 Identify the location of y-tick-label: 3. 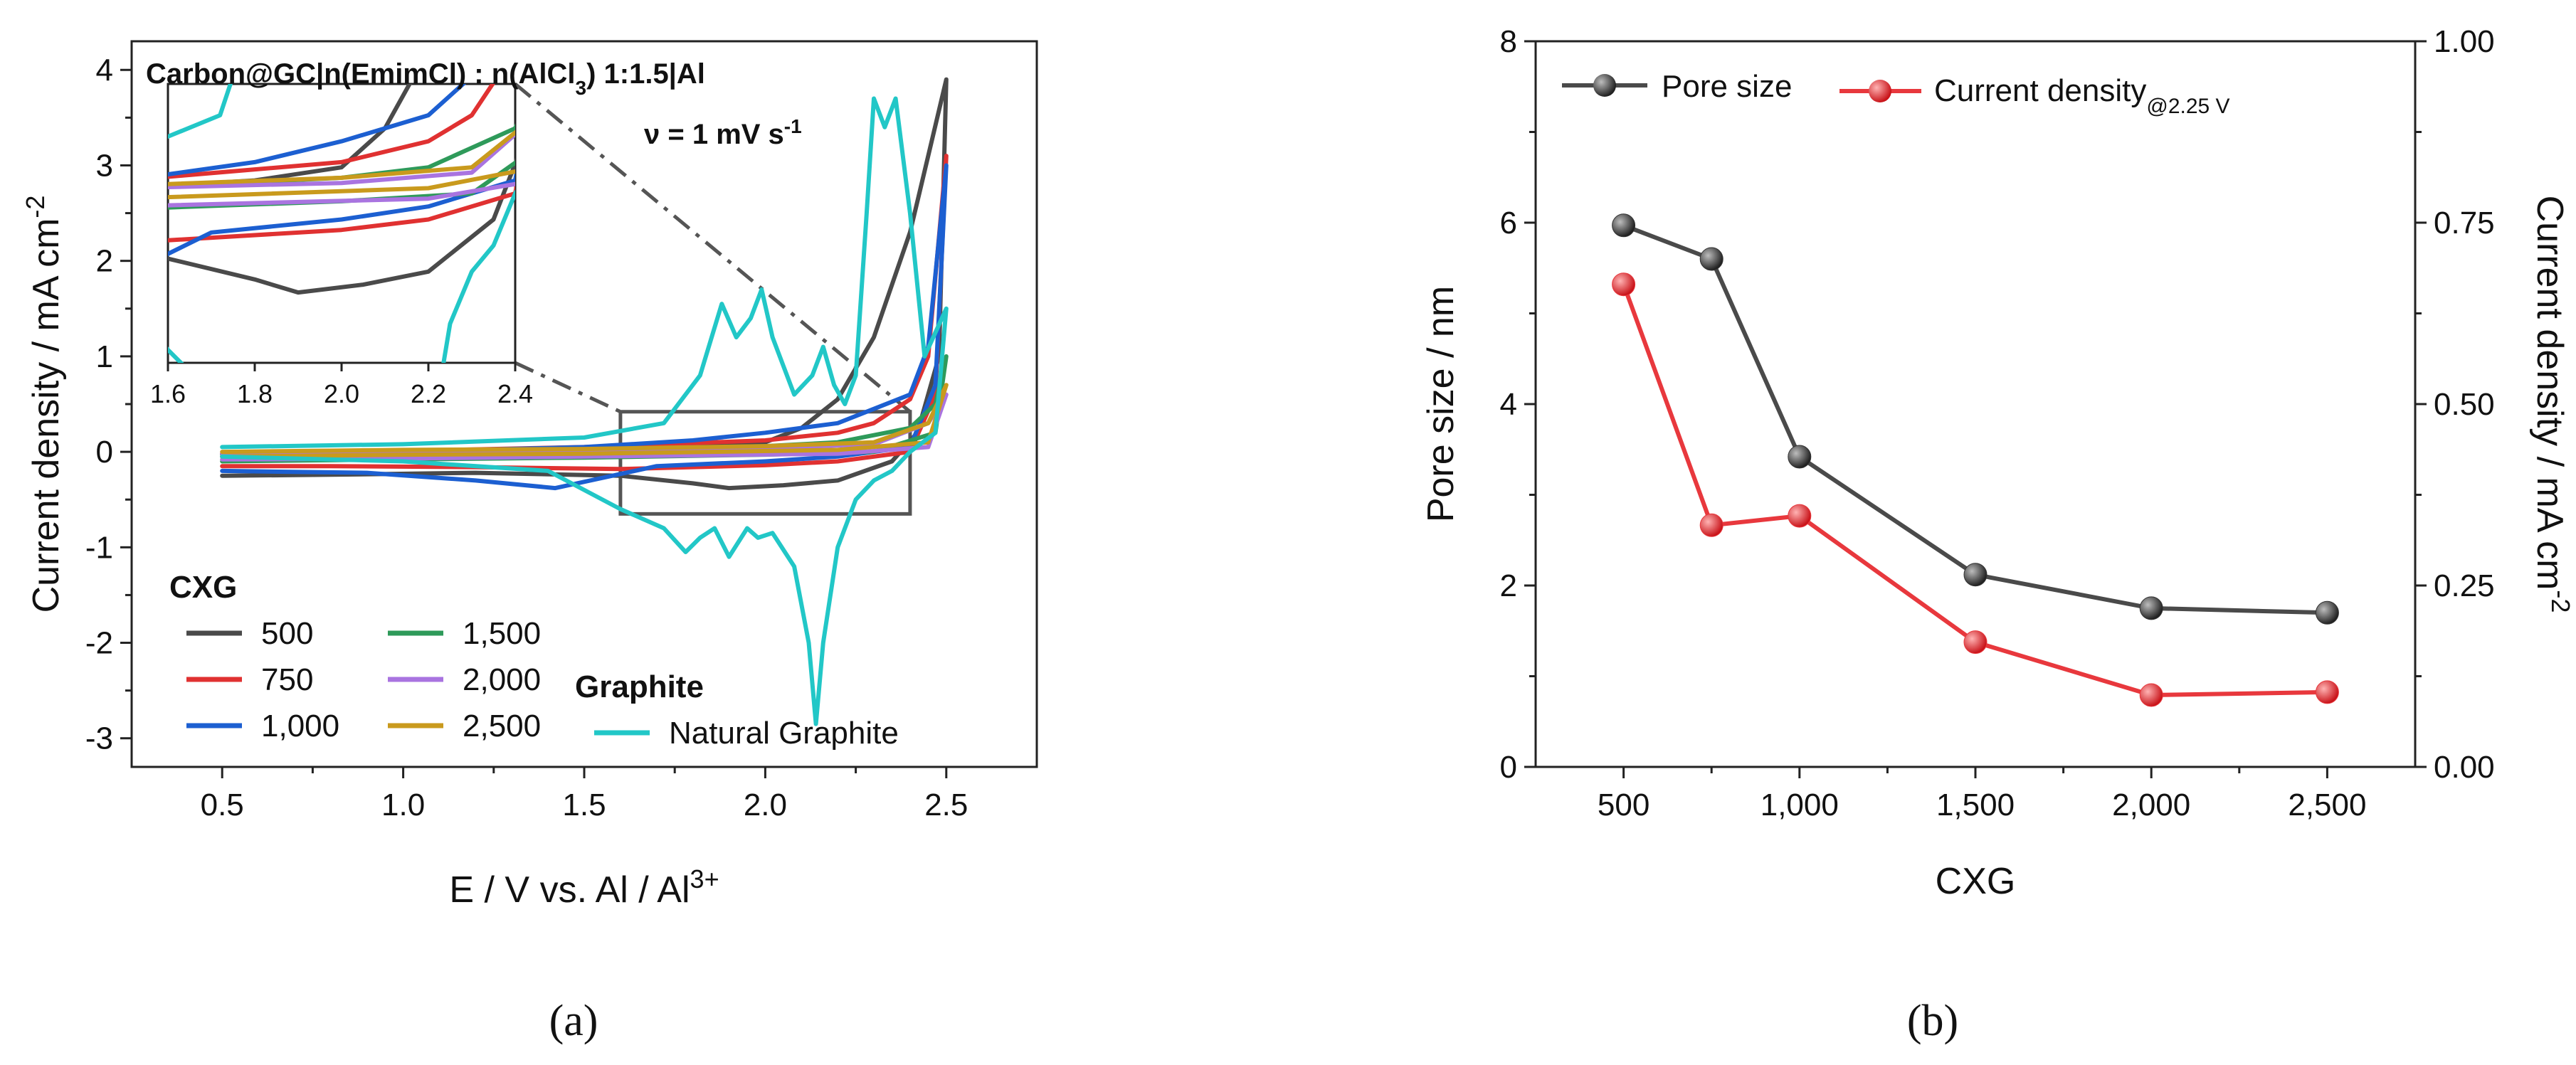
(104, 165).